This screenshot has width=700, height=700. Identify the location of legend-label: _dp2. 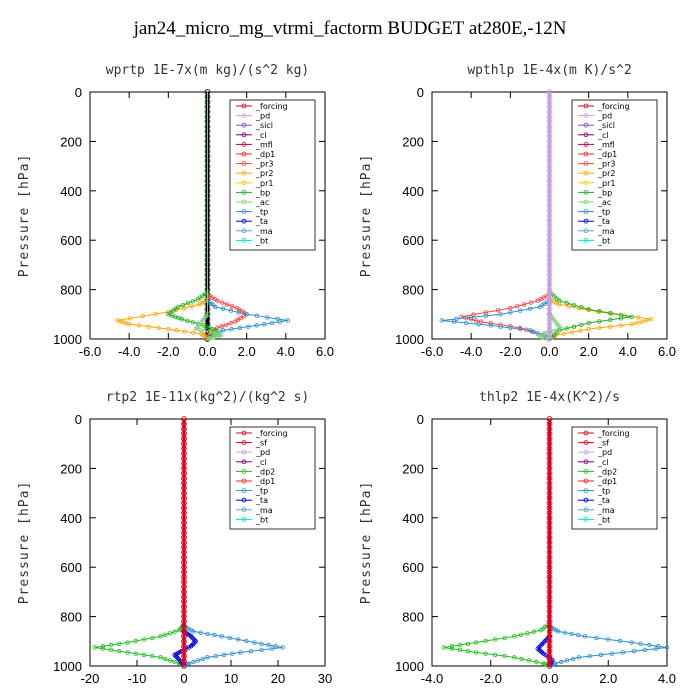
(607, 471).